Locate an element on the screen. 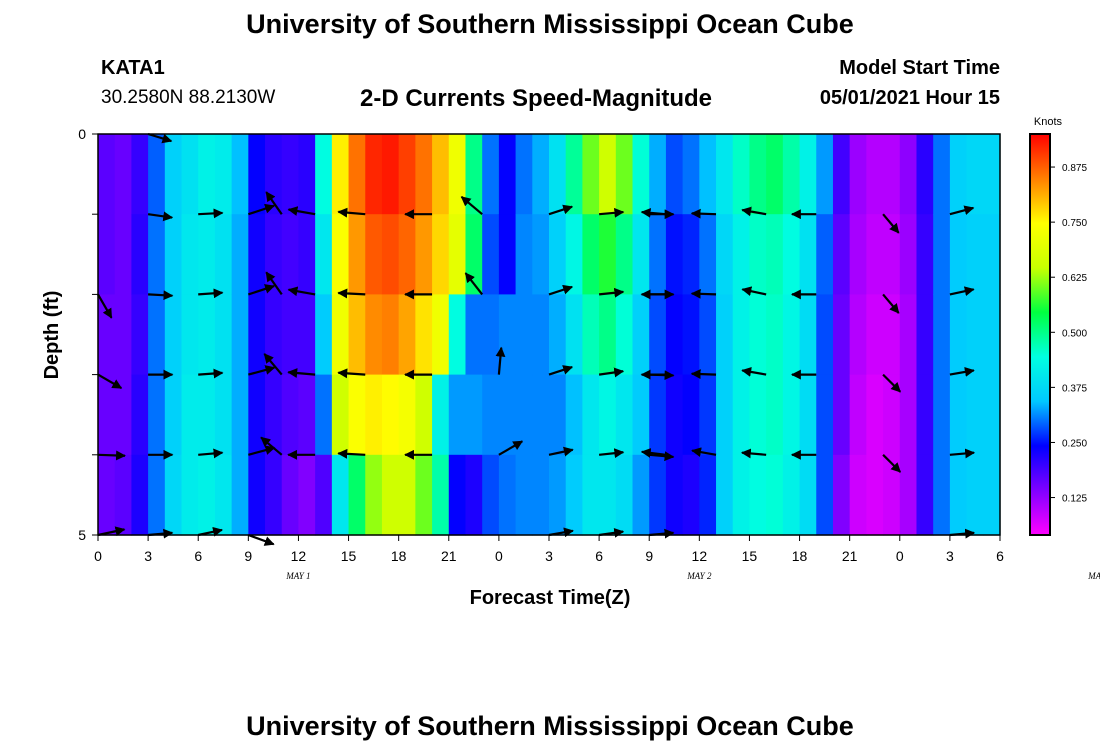 The height and width of the screenshot is (750, 1100). colorbar-scale is located at coordinates (1040, 334).